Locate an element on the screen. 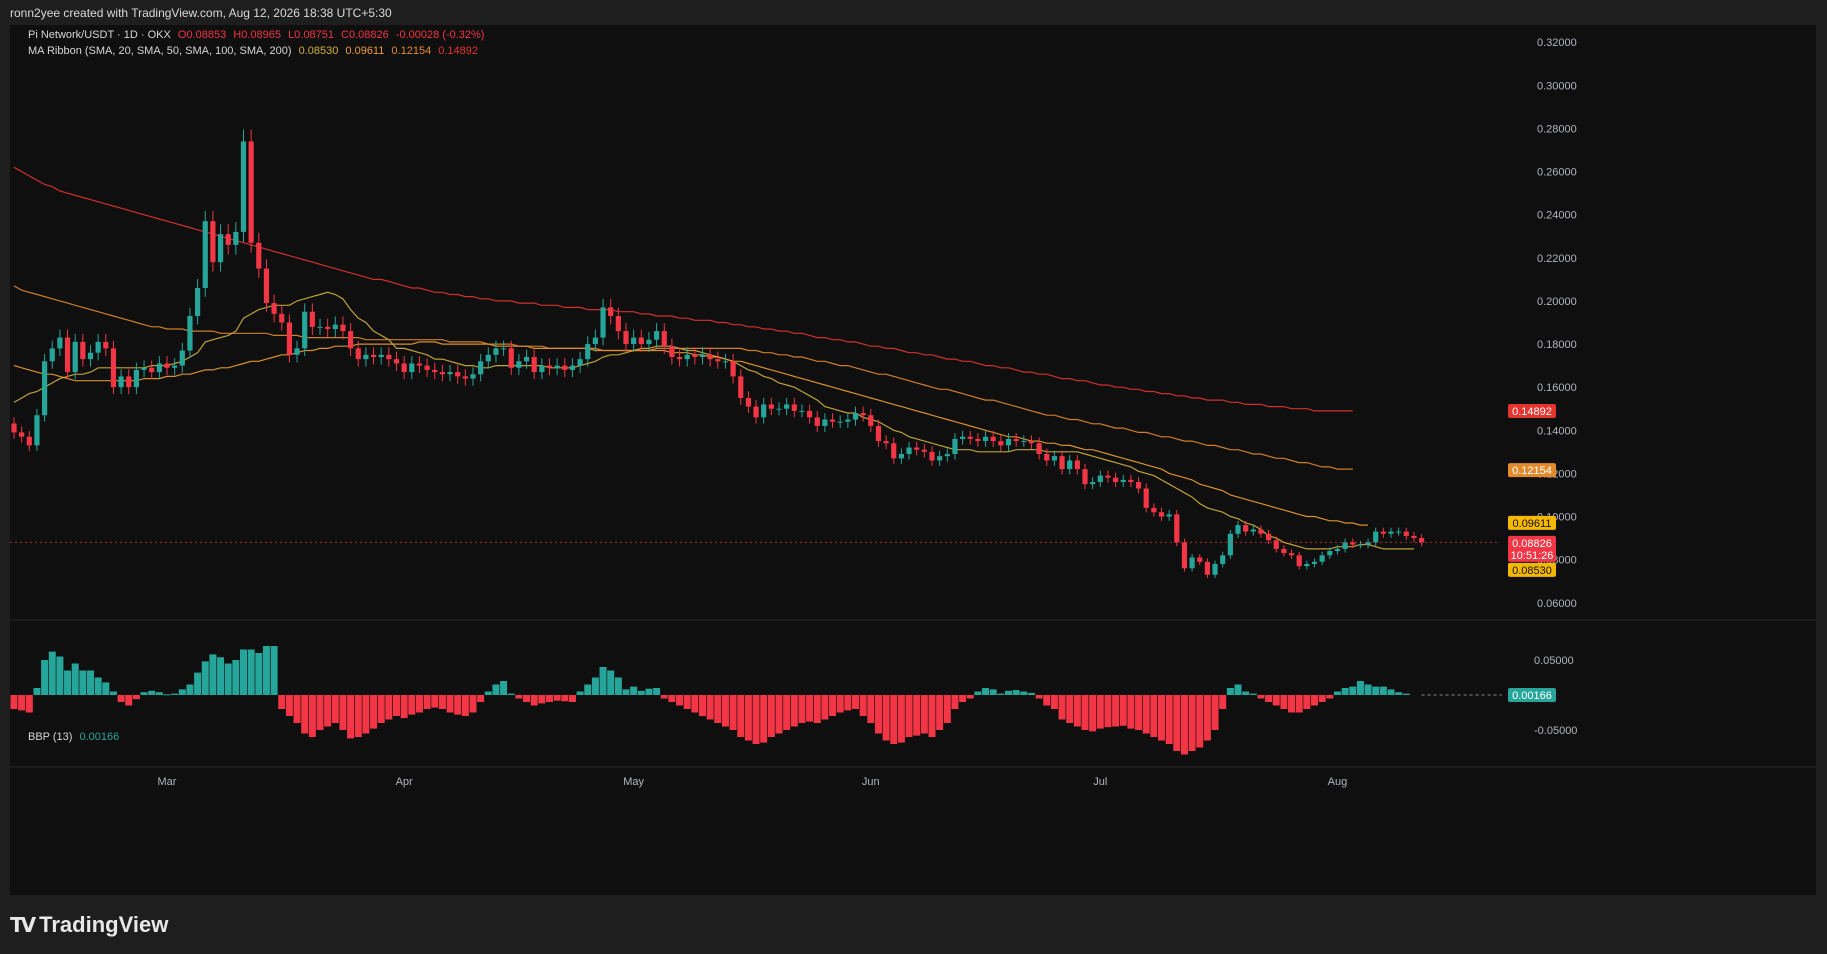 This screenshot has width=1827, height=954. price-tick-label: 0.30000 is located at coordinates (1557, 86).